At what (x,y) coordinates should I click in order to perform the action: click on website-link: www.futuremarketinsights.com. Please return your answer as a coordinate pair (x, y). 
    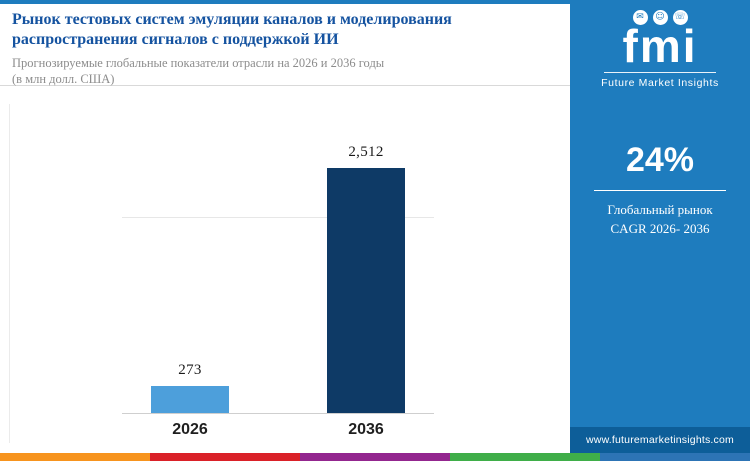
    Looking at the image, I should click on (660, 440).